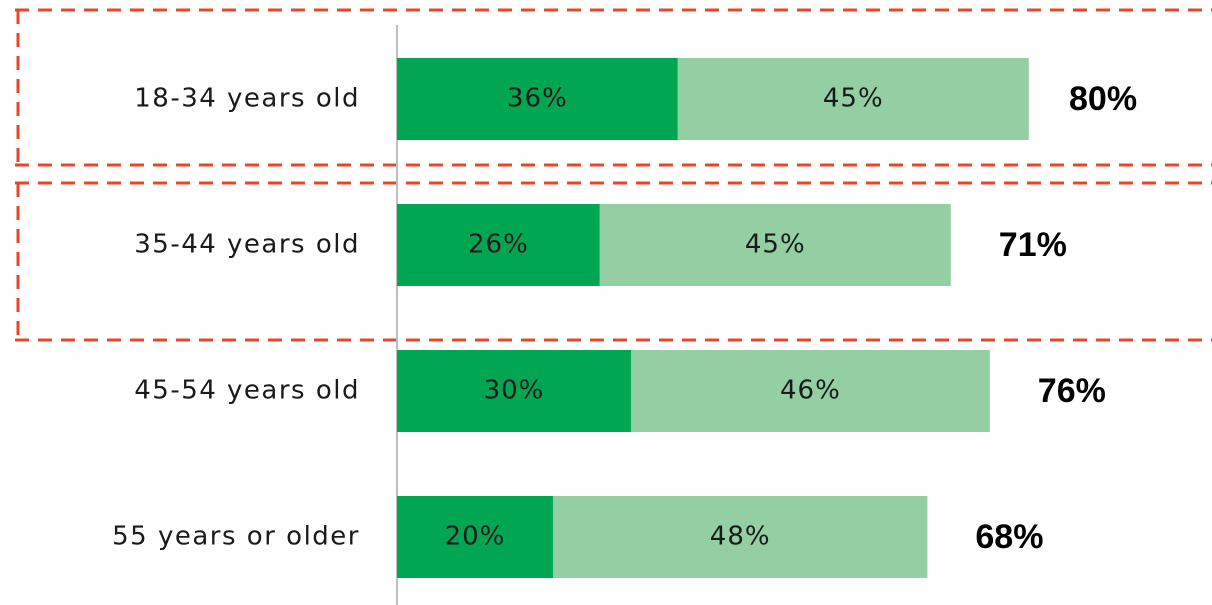 The image size is (1212, 605). I want to click on data-label: 26%, so click(498, 245).